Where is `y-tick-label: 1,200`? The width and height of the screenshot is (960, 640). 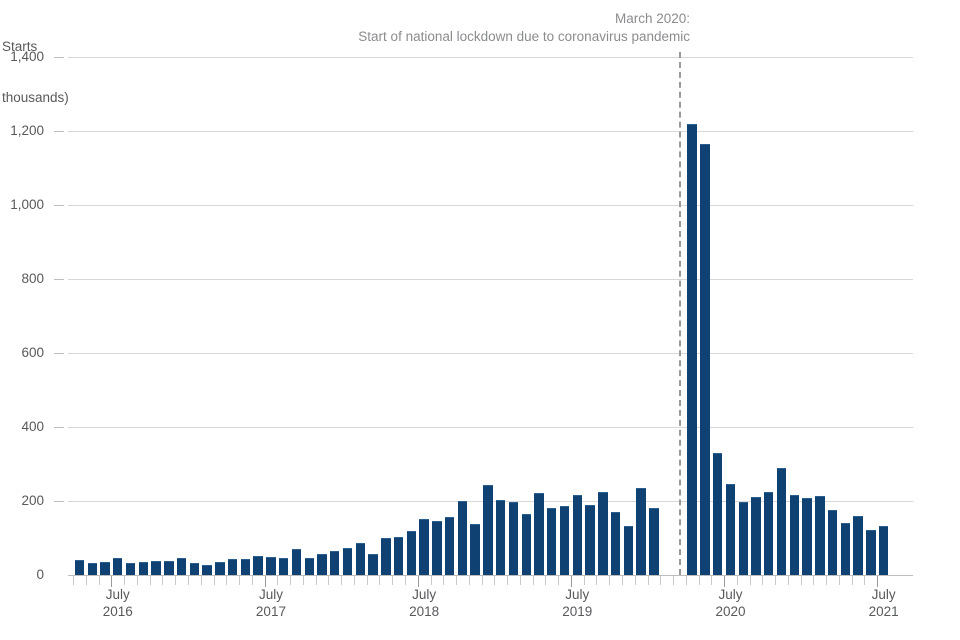
y-tick-label: 1,200 is located at coordinates (27, 130).